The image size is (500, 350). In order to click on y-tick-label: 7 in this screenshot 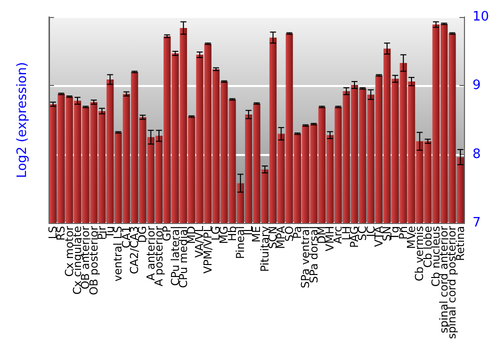, I will do `click(476, 223)`.